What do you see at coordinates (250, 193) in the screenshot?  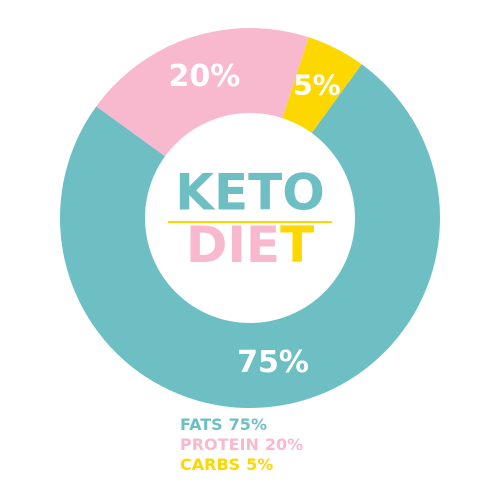 I see `chart-title: KETO` at bounding box center [250, 193].